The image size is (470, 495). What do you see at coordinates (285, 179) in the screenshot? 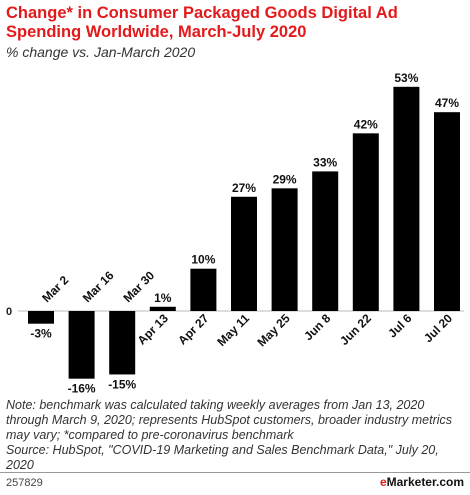
I see `data-label: 29%` at bounding box center [285, 179].